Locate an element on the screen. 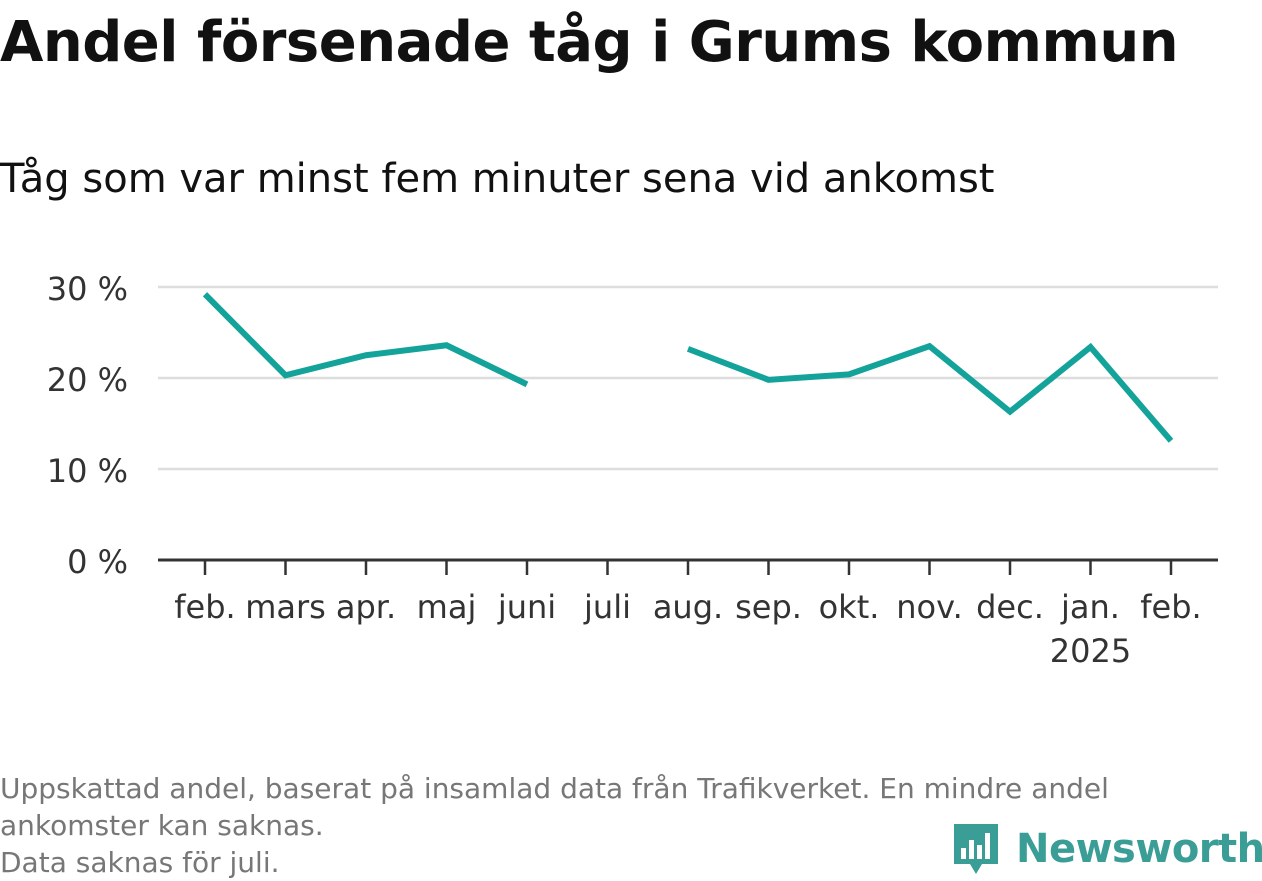 This screenshot has width=1262, height=881. data-series is located at coordinates (688, 367).